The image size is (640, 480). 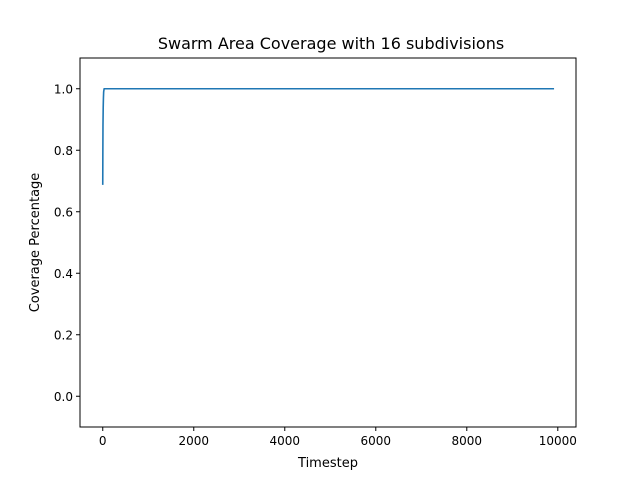 What do you see at coordinates (467, 441) in the screenshot?
I see `x-tick-label: 8000` at bounding box center [467, 441].